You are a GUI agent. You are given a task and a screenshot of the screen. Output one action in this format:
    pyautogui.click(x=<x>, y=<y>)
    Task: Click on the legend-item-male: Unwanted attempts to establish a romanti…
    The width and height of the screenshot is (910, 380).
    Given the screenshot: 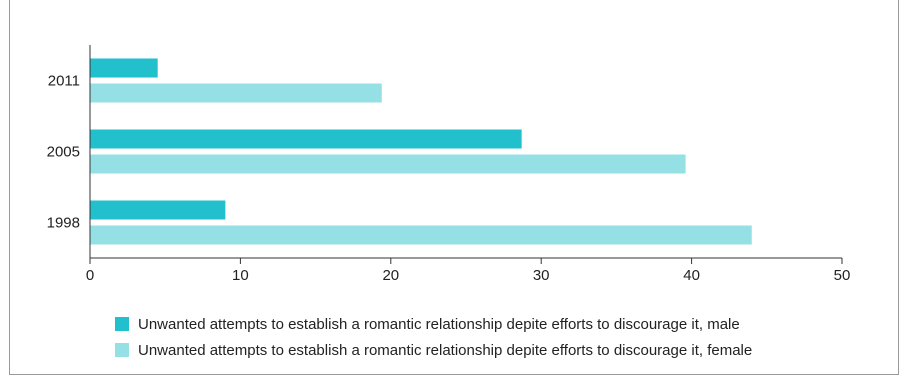 What is the action you would take?
    pyautogui.click(x=433, y=324)
    